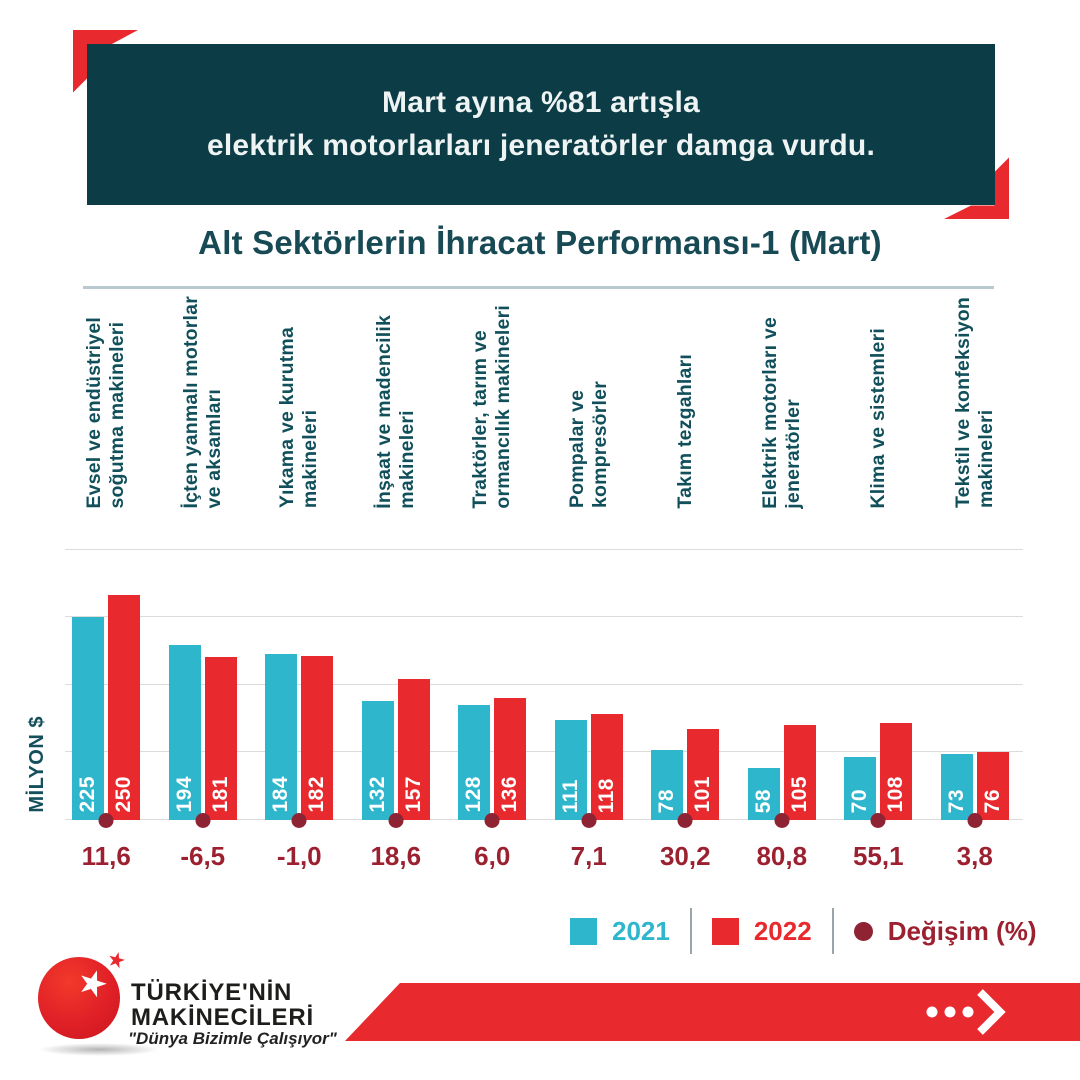 The image size is (1080, 1080). I want to click on bar-value-label: 128, so click(474, 794).